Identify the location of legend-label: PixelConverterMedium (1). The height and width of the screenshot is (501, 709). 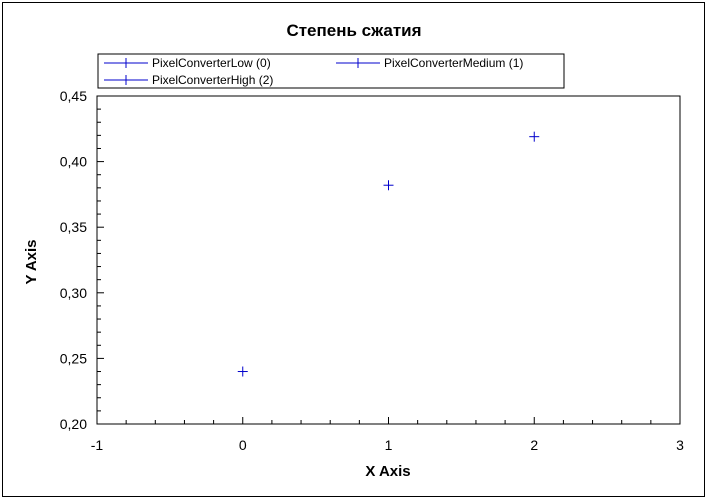
(453, 63).